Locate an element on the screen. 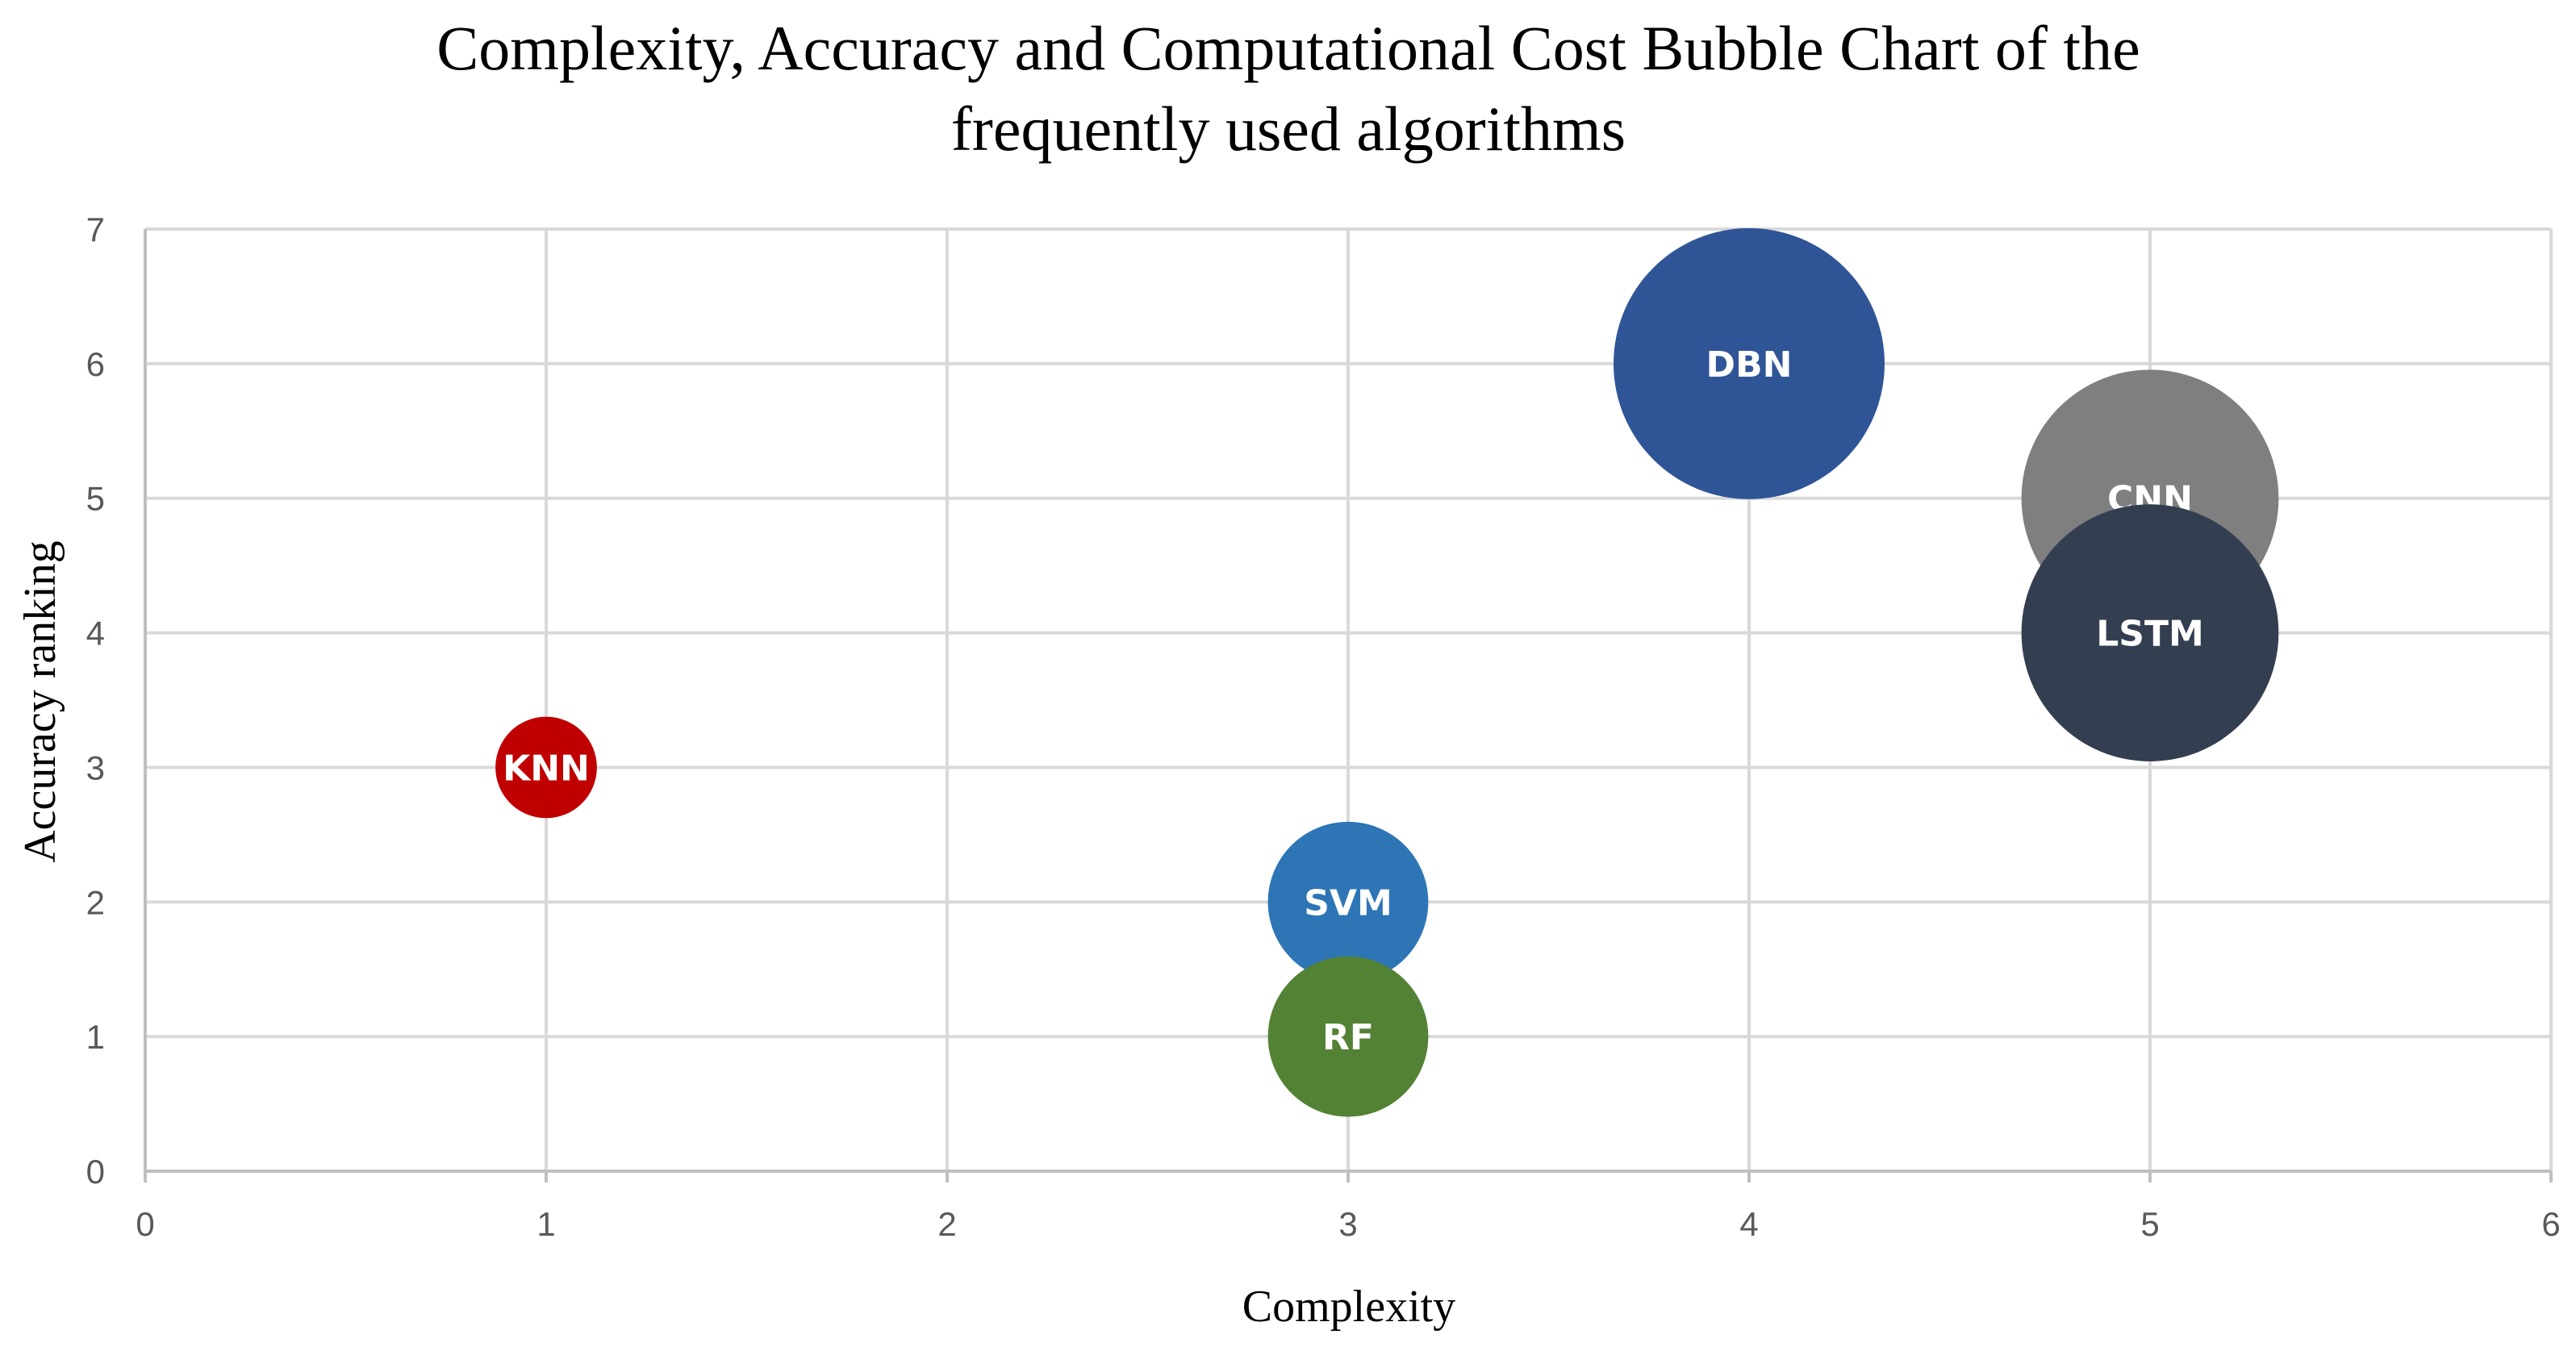 This screenshot has width=2576, height=1347. y-tick-label-1: 1 is located at coordinates (95, 1037).